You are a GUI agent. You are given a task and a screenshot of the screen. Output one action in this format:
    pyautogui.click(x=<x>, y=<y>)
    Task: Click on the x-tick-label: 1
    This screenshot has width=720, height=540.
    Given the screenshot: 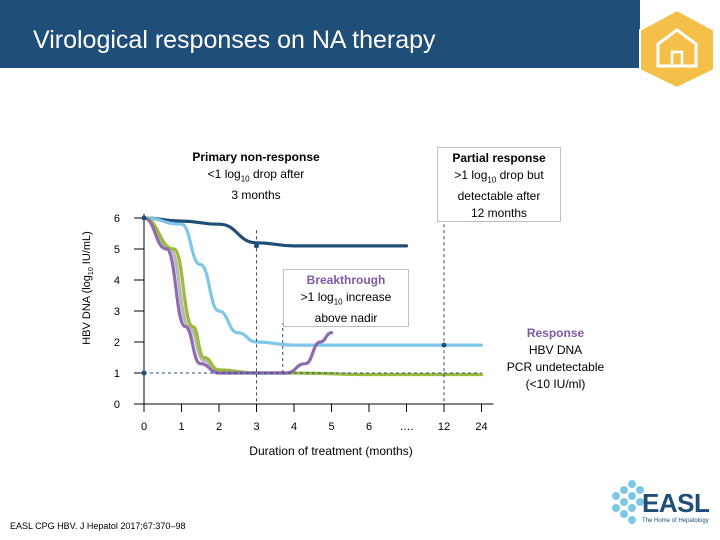 What is the action you would take?
    pyautogui.click(x=181, y=427)
    